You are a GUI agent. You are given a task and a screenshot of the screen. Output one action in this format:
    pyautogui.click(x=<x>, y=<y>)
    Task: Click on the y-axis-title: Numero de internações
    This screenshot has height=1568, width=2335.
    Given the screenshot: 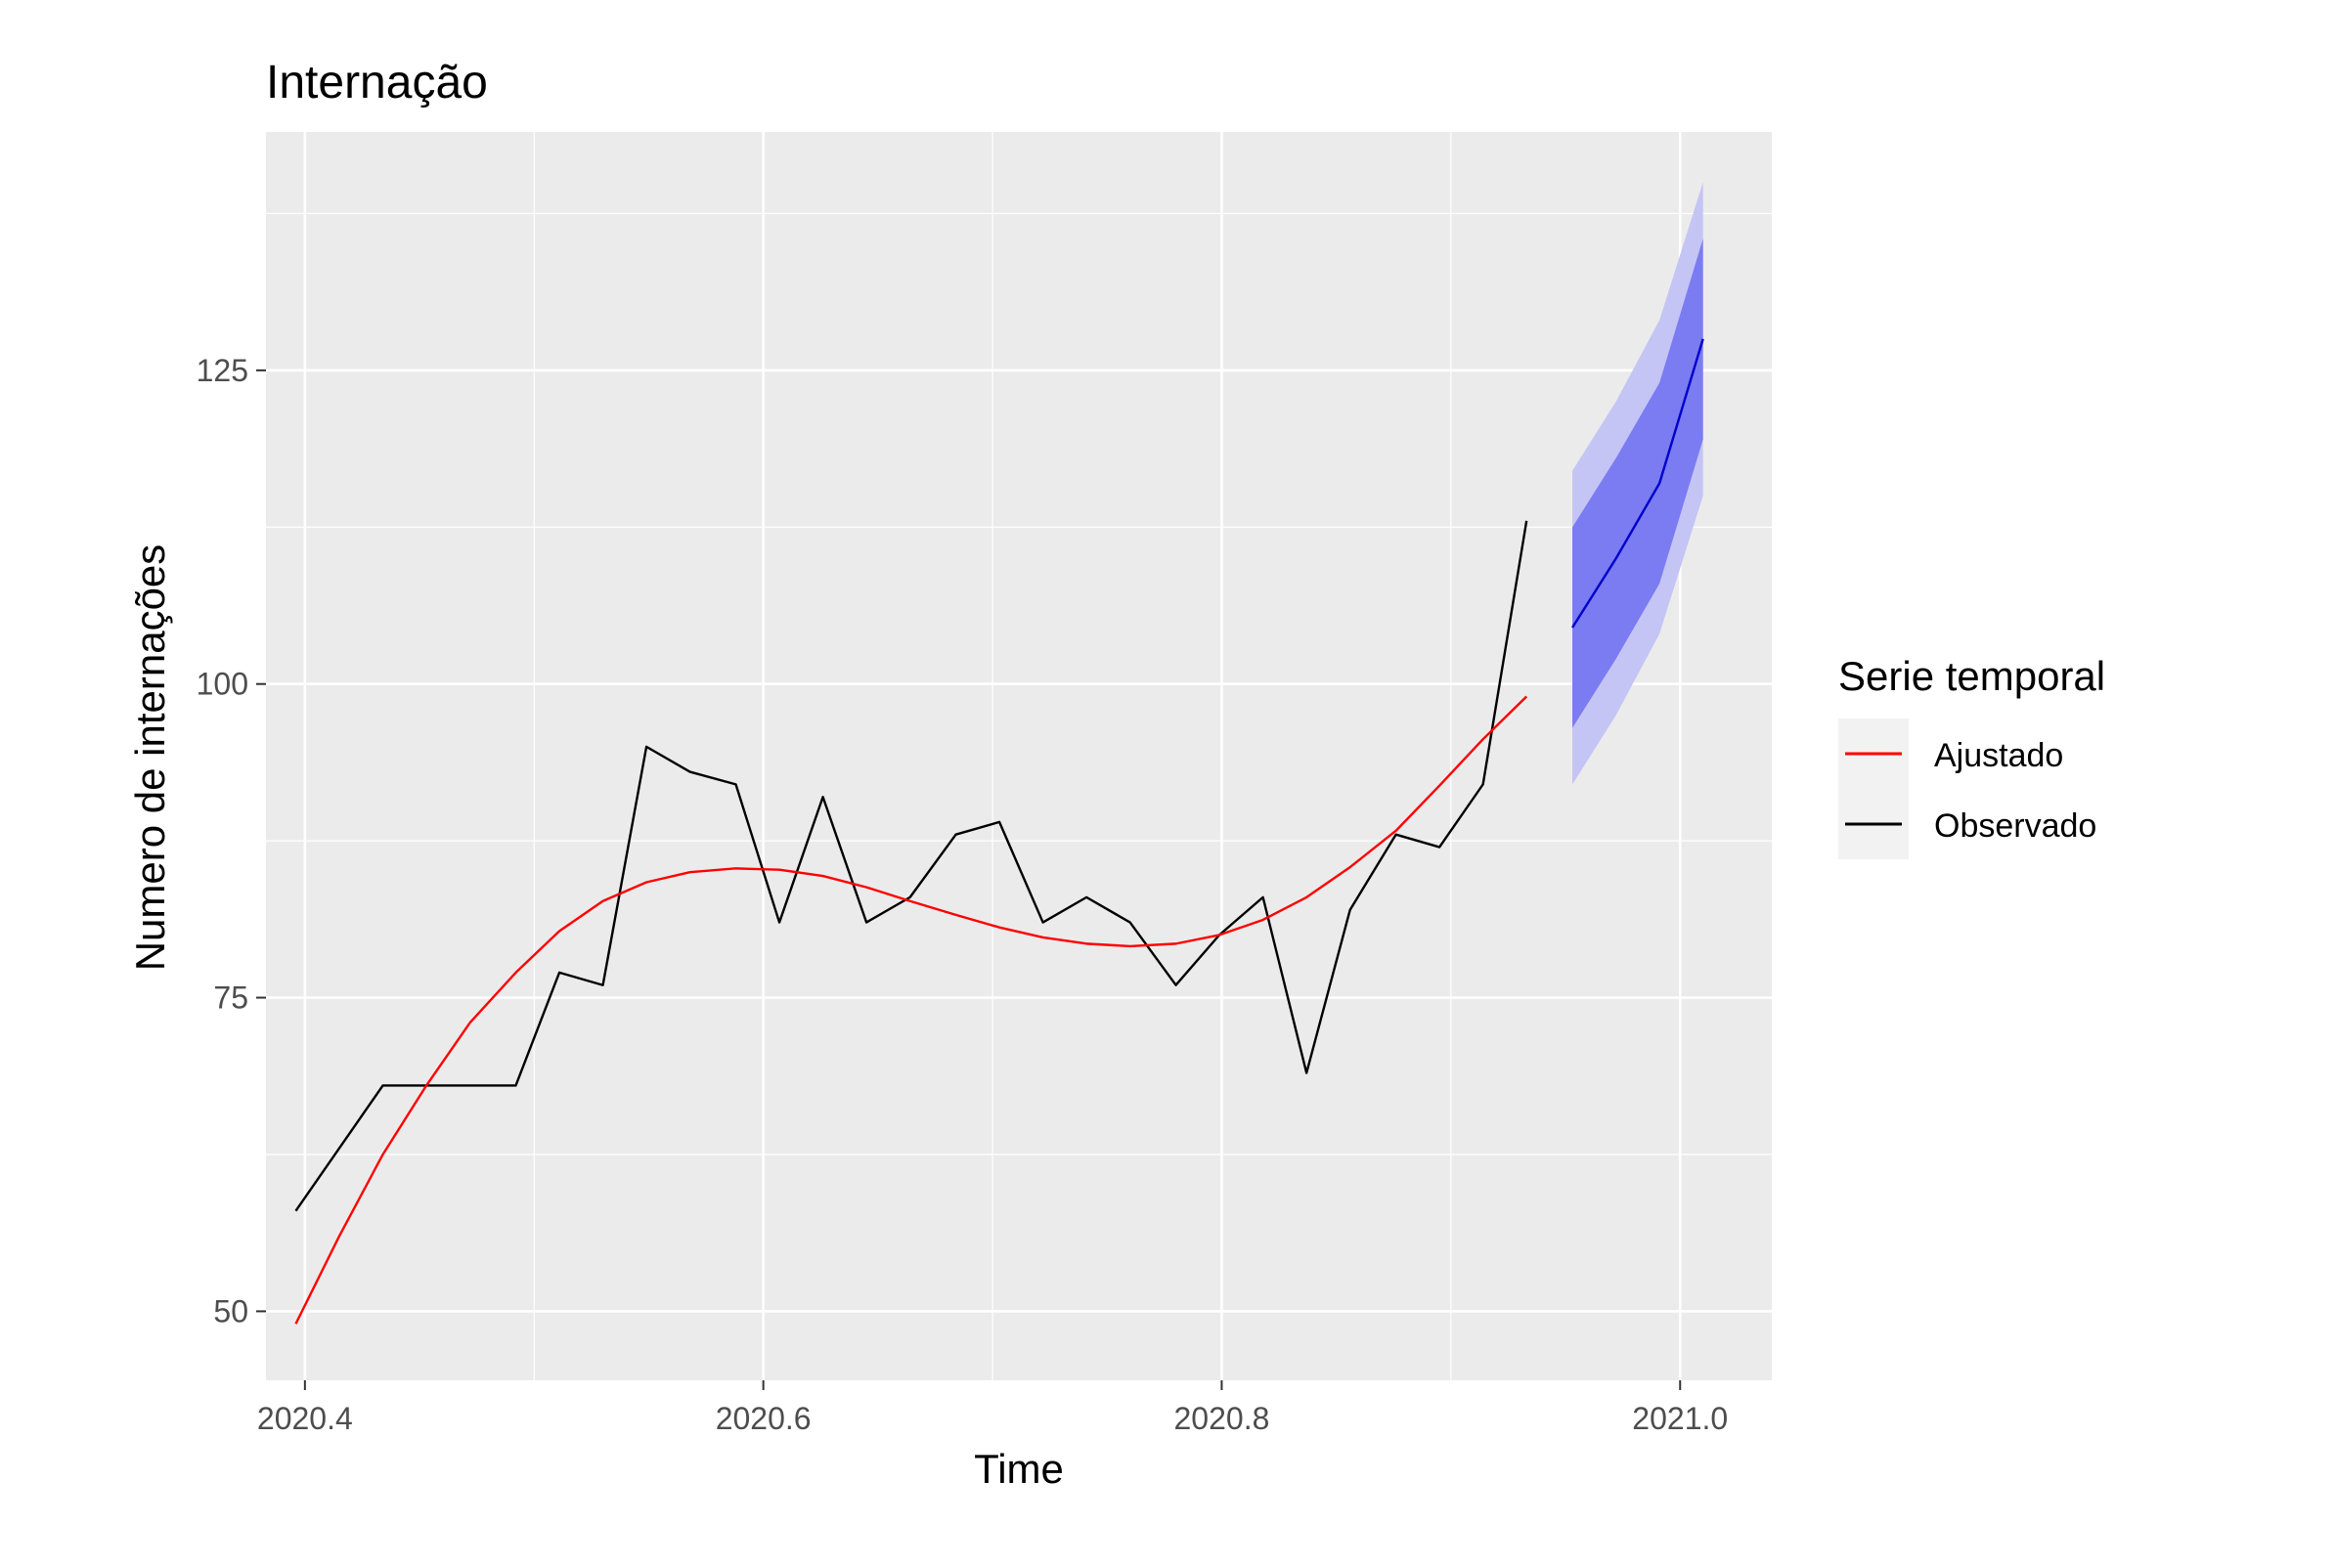 What is the action you would take?
    pyautogui.click(x=150, y=758)
    